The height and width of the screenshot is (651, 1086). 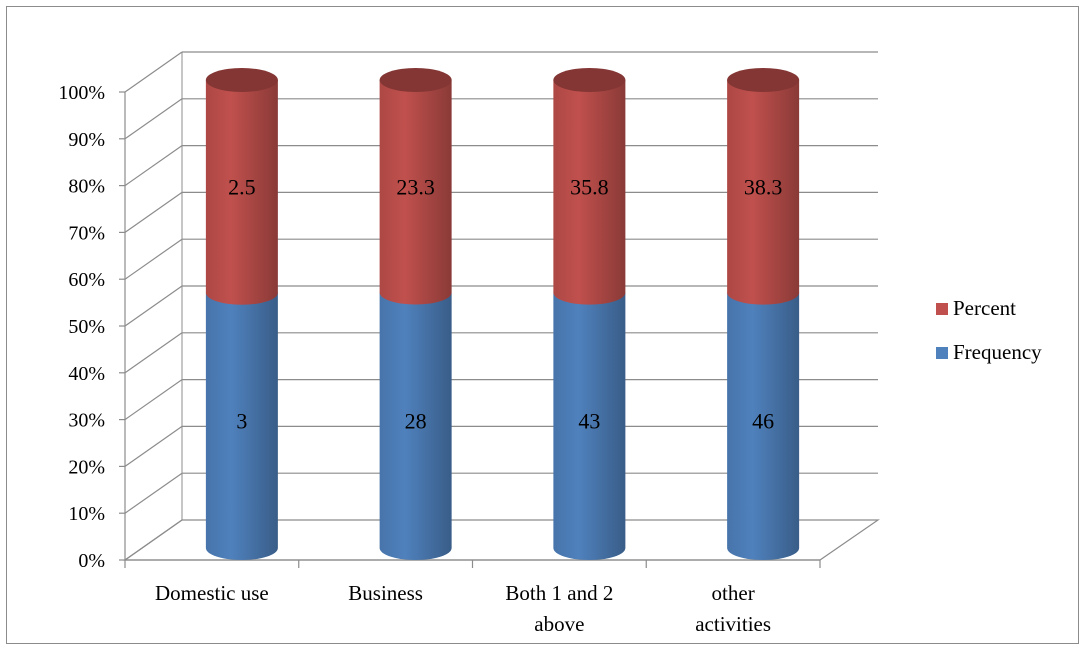 I want to click on y-axis-tick-labels: 0% 10% 20% 30% 40% 50% 60% 70% 80% 90% 100%, so click(x=81, y=327).